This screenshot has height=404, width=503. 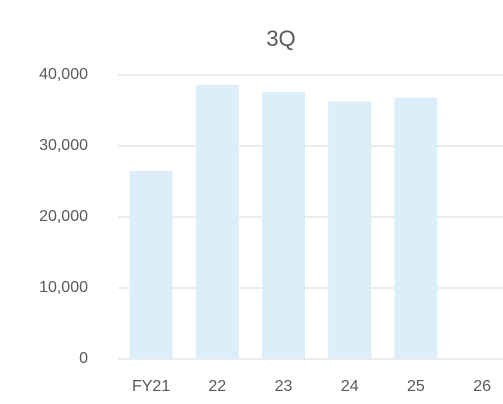 I want to click on x-tick-label: FY21, so click(x=151, y=386).